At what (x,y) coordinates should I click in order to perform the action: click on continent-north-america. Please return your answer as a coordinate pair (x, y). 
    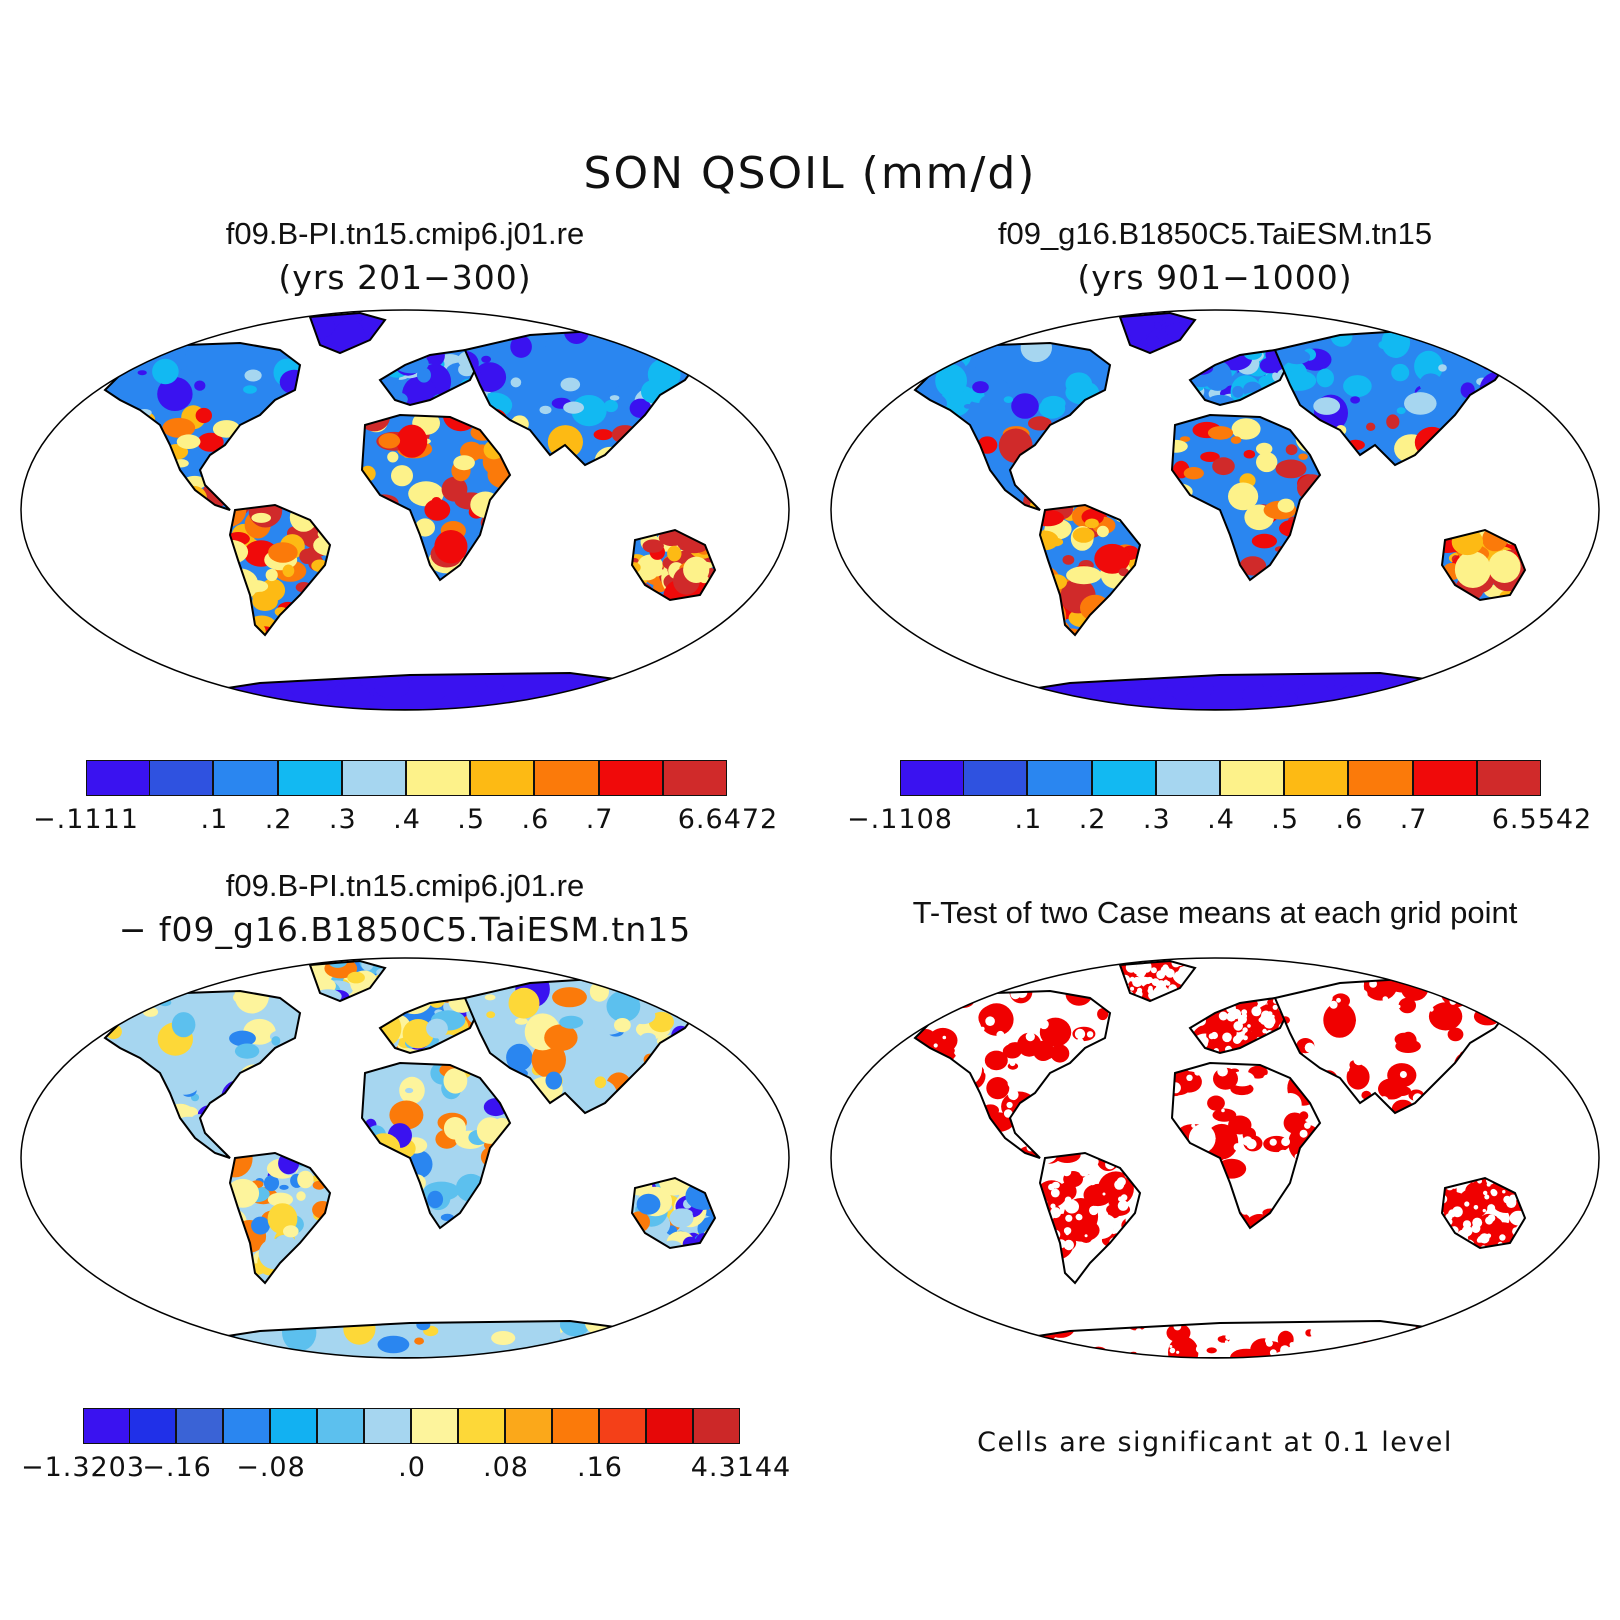
    Looking at the image, I should click on (202, 426).